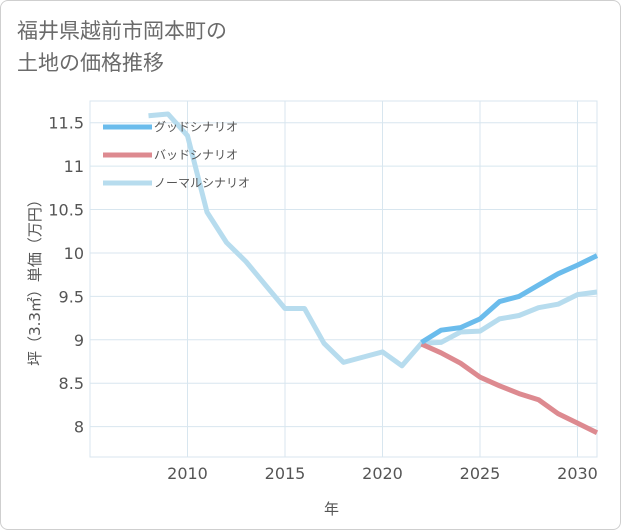 Image resolution: width=621 pixels, height=530 pixels. What do you see at coordinates (202, 183) in the screenshot?
I see `legend-label-normal: ノーマルシナリオ` at bounding box center [202, 183].